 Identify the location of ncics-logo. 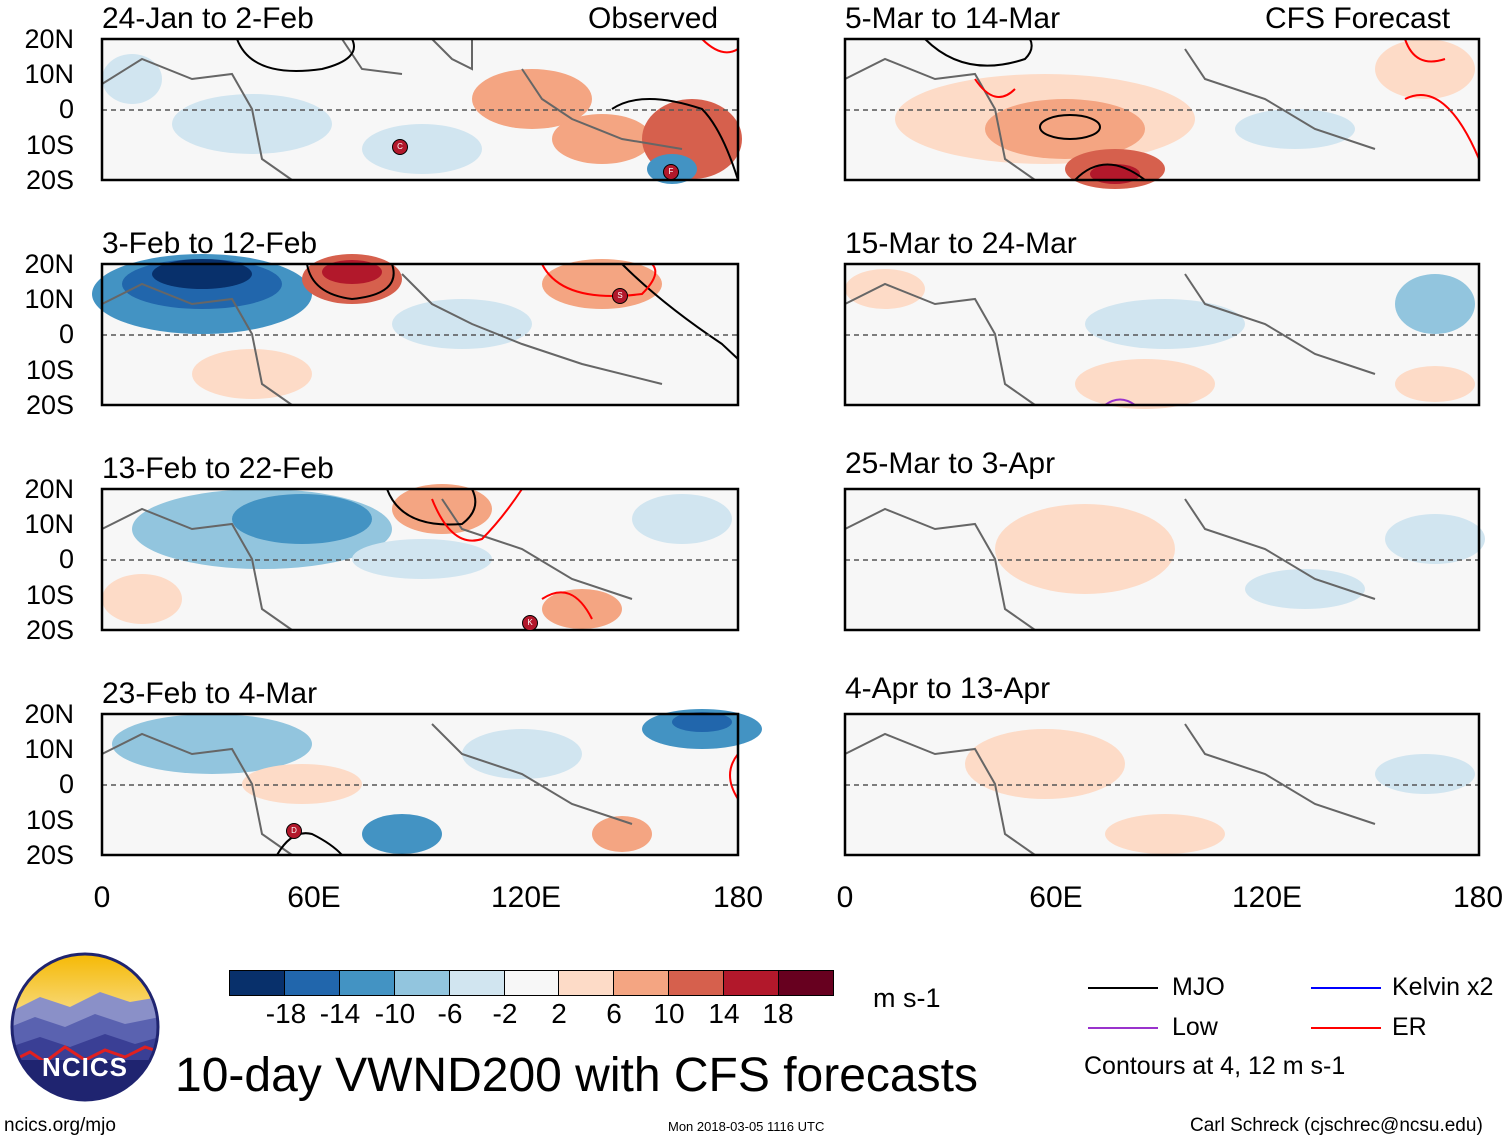
(85, 1027).